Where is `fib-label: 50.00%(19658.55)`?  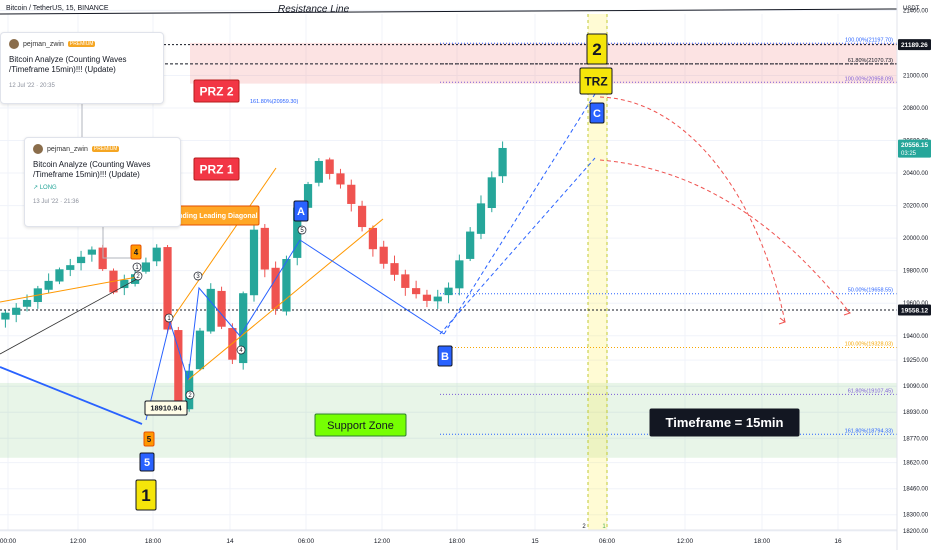
fib-label: 50.00%(19658.55) is located at coordinates (870, 291).